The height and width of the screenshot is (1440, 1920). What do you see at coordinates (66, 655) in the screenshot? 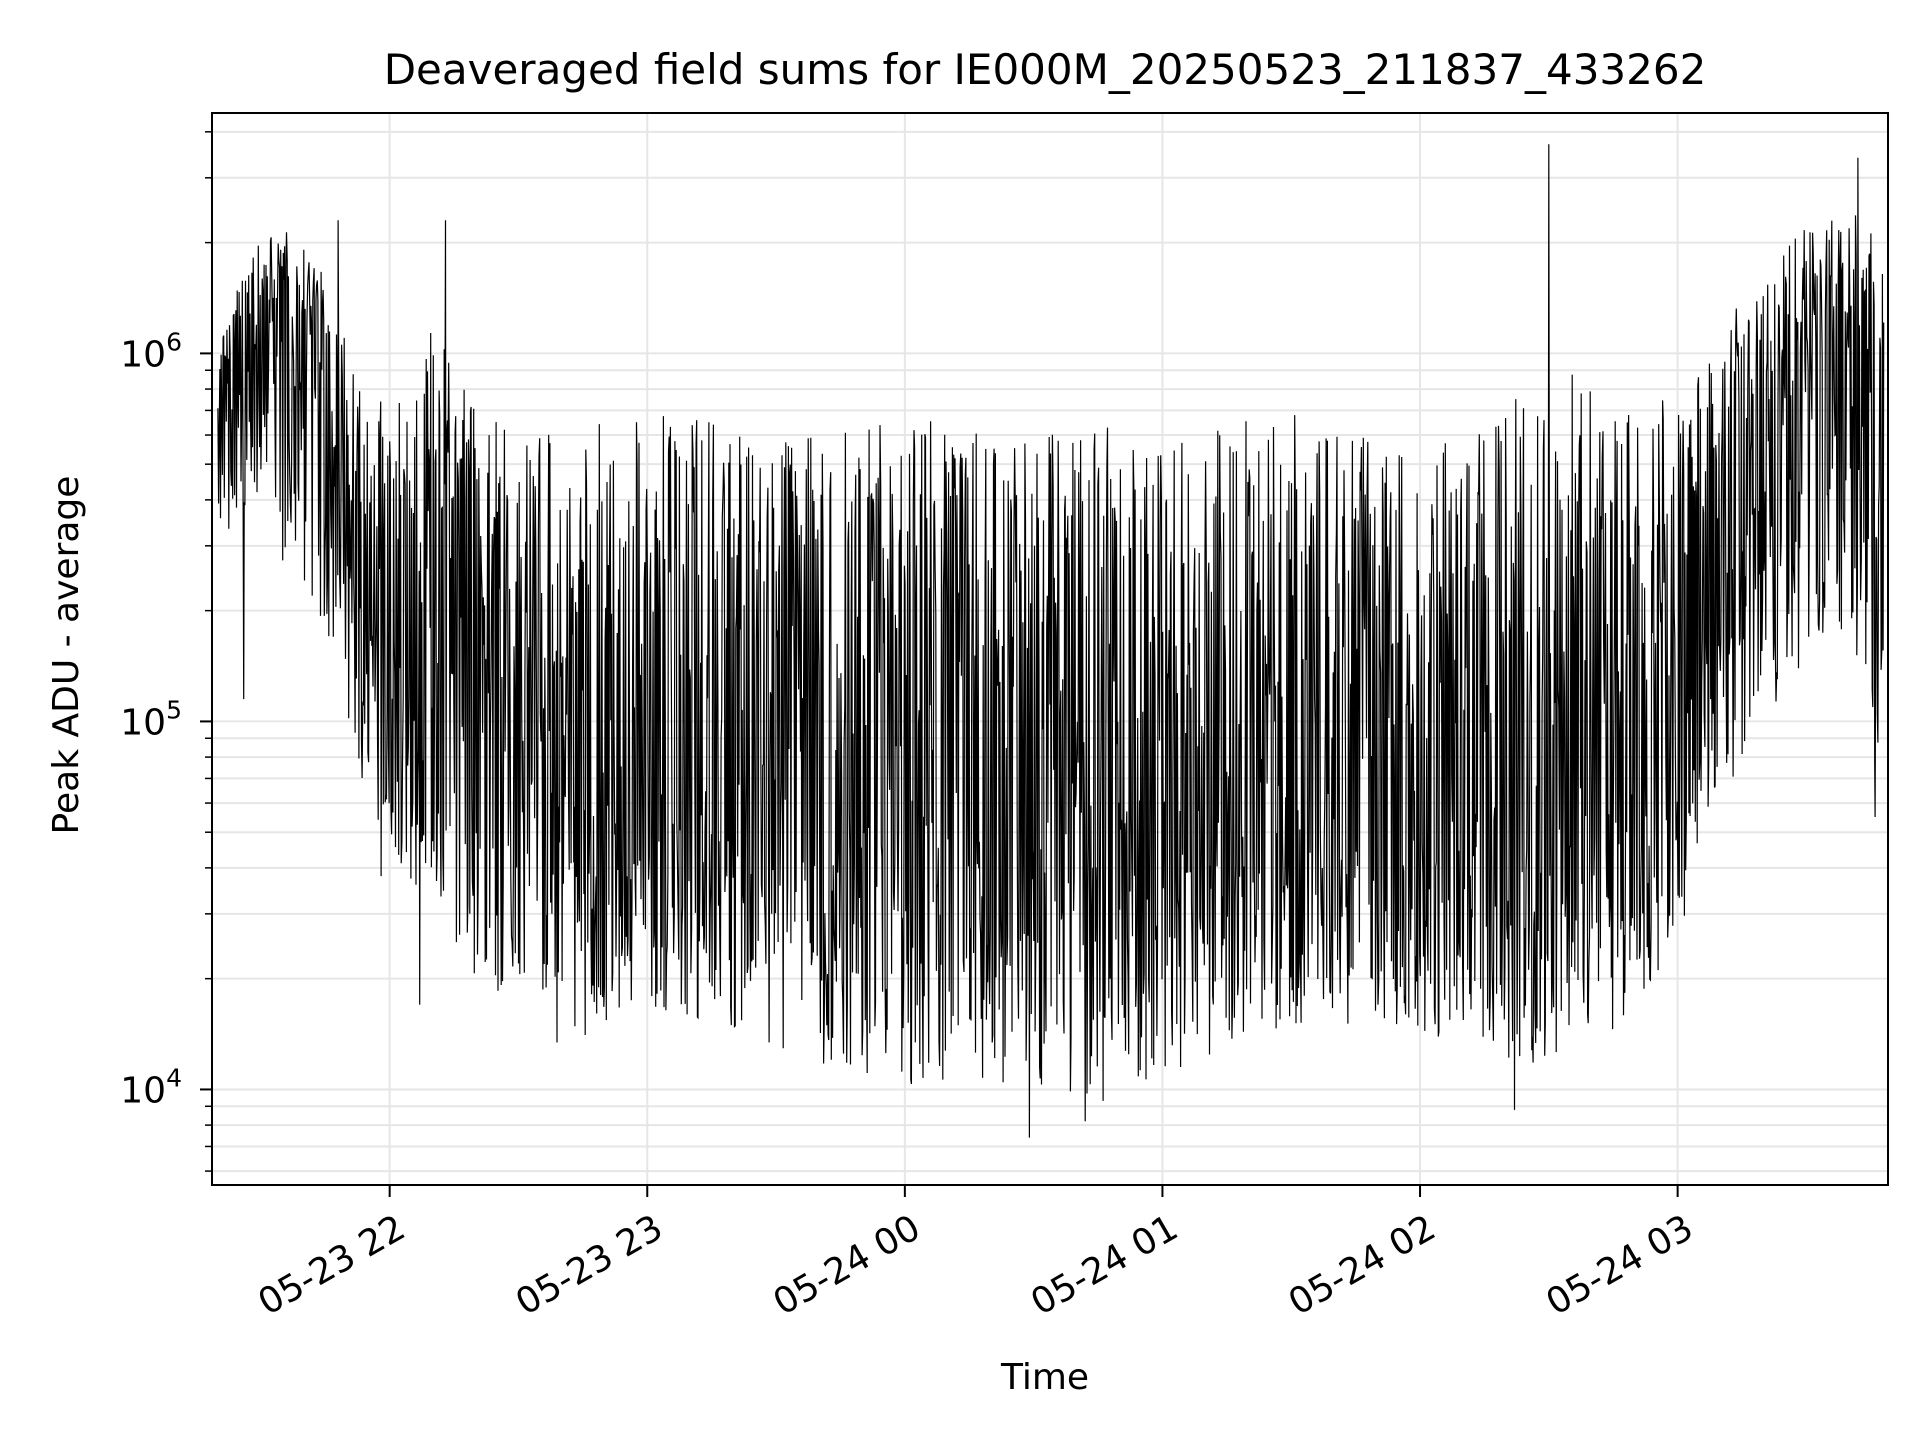
I see `y-axis-label: Peak ADU - average` at bounding box center [66, 655].